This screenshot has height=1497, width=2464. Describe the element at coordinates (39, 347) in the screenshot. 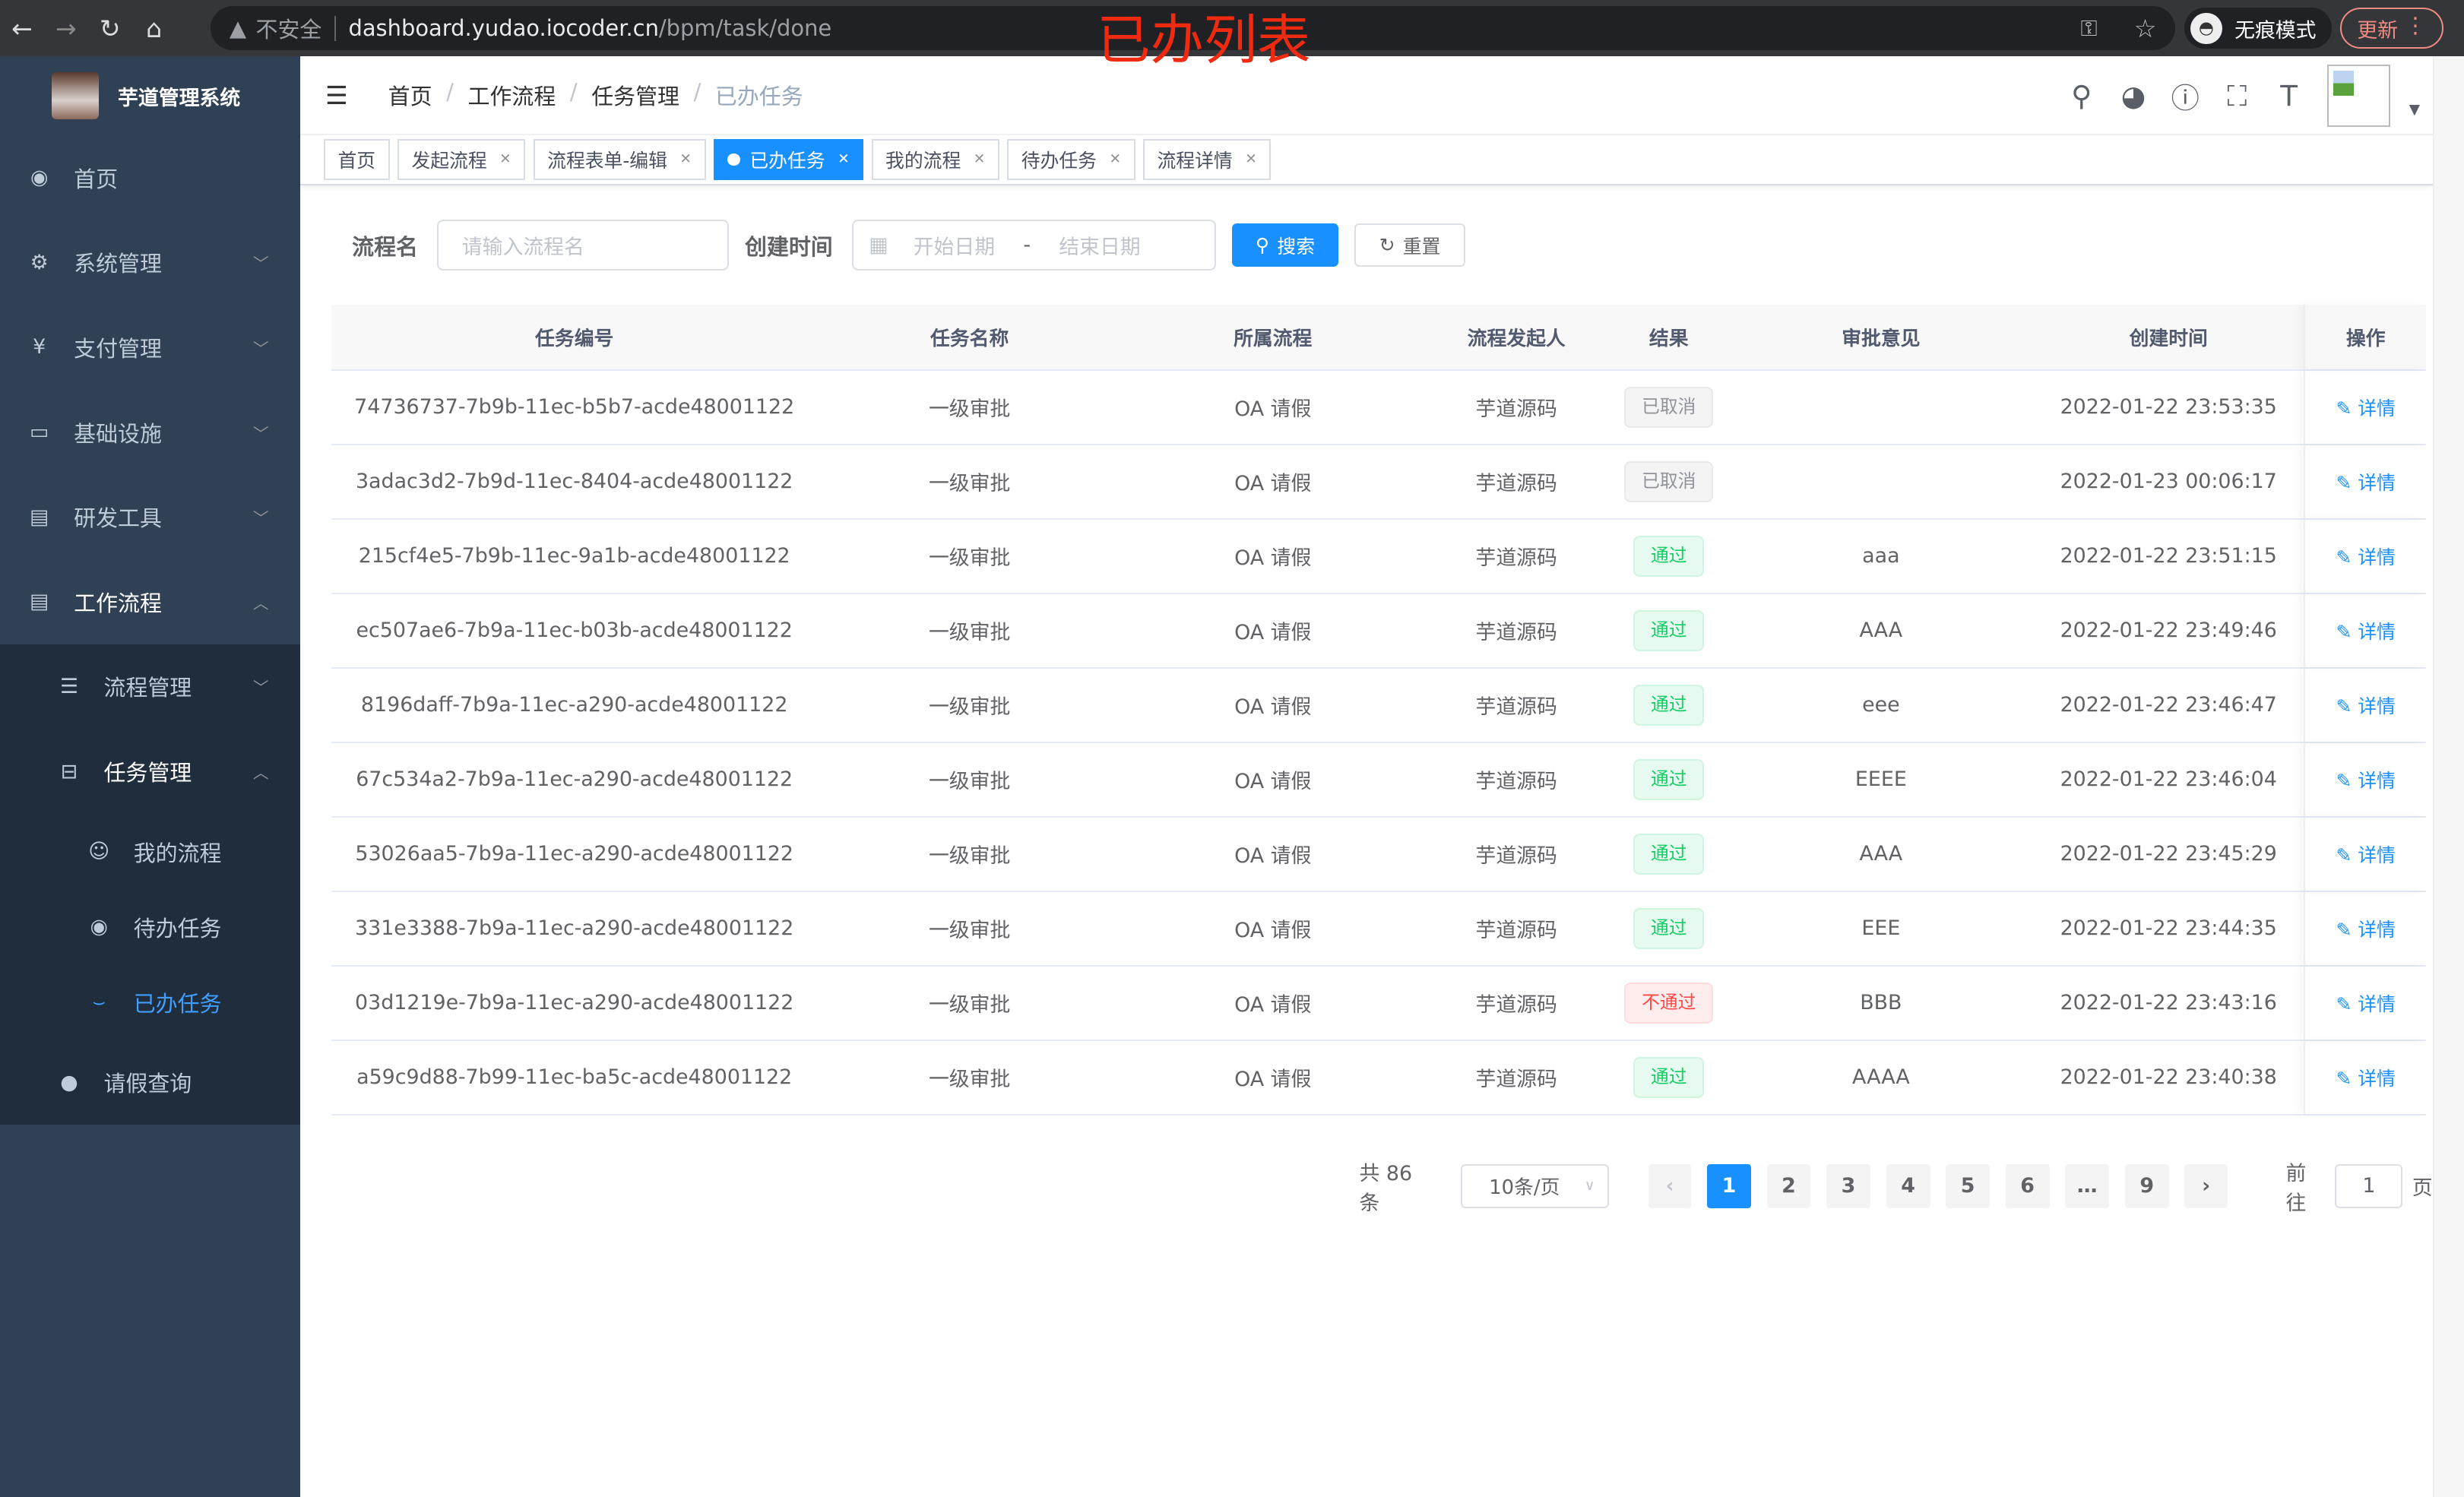

I see `yen-icon: ¥` at that location.